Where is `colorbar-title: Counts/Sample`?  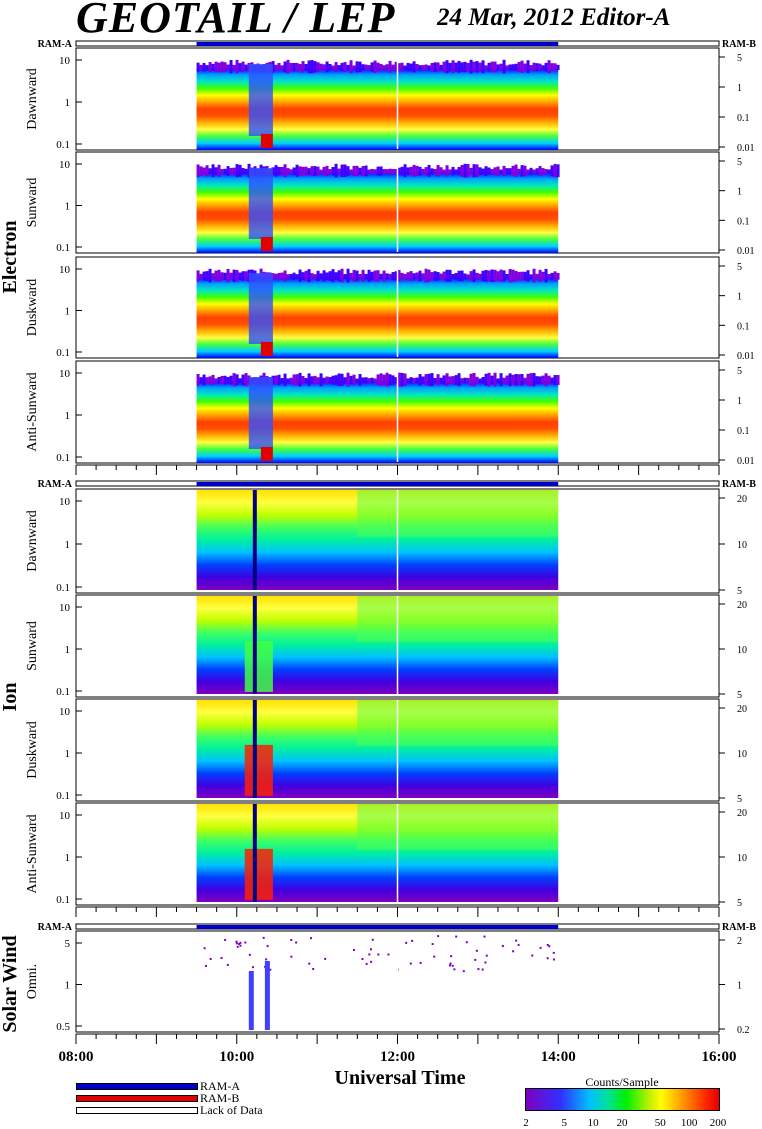
colorbar-title: Counts/Sample is located at coordinates (622, 1082).